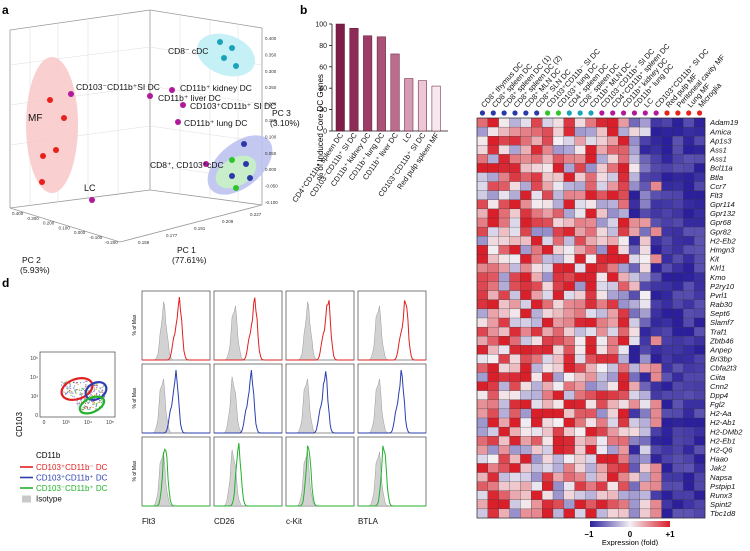 The image size is (750, 551). Describe the element at coordinates (721, 504) in the screenshot. I see `gene-label: Spint2` at that location.